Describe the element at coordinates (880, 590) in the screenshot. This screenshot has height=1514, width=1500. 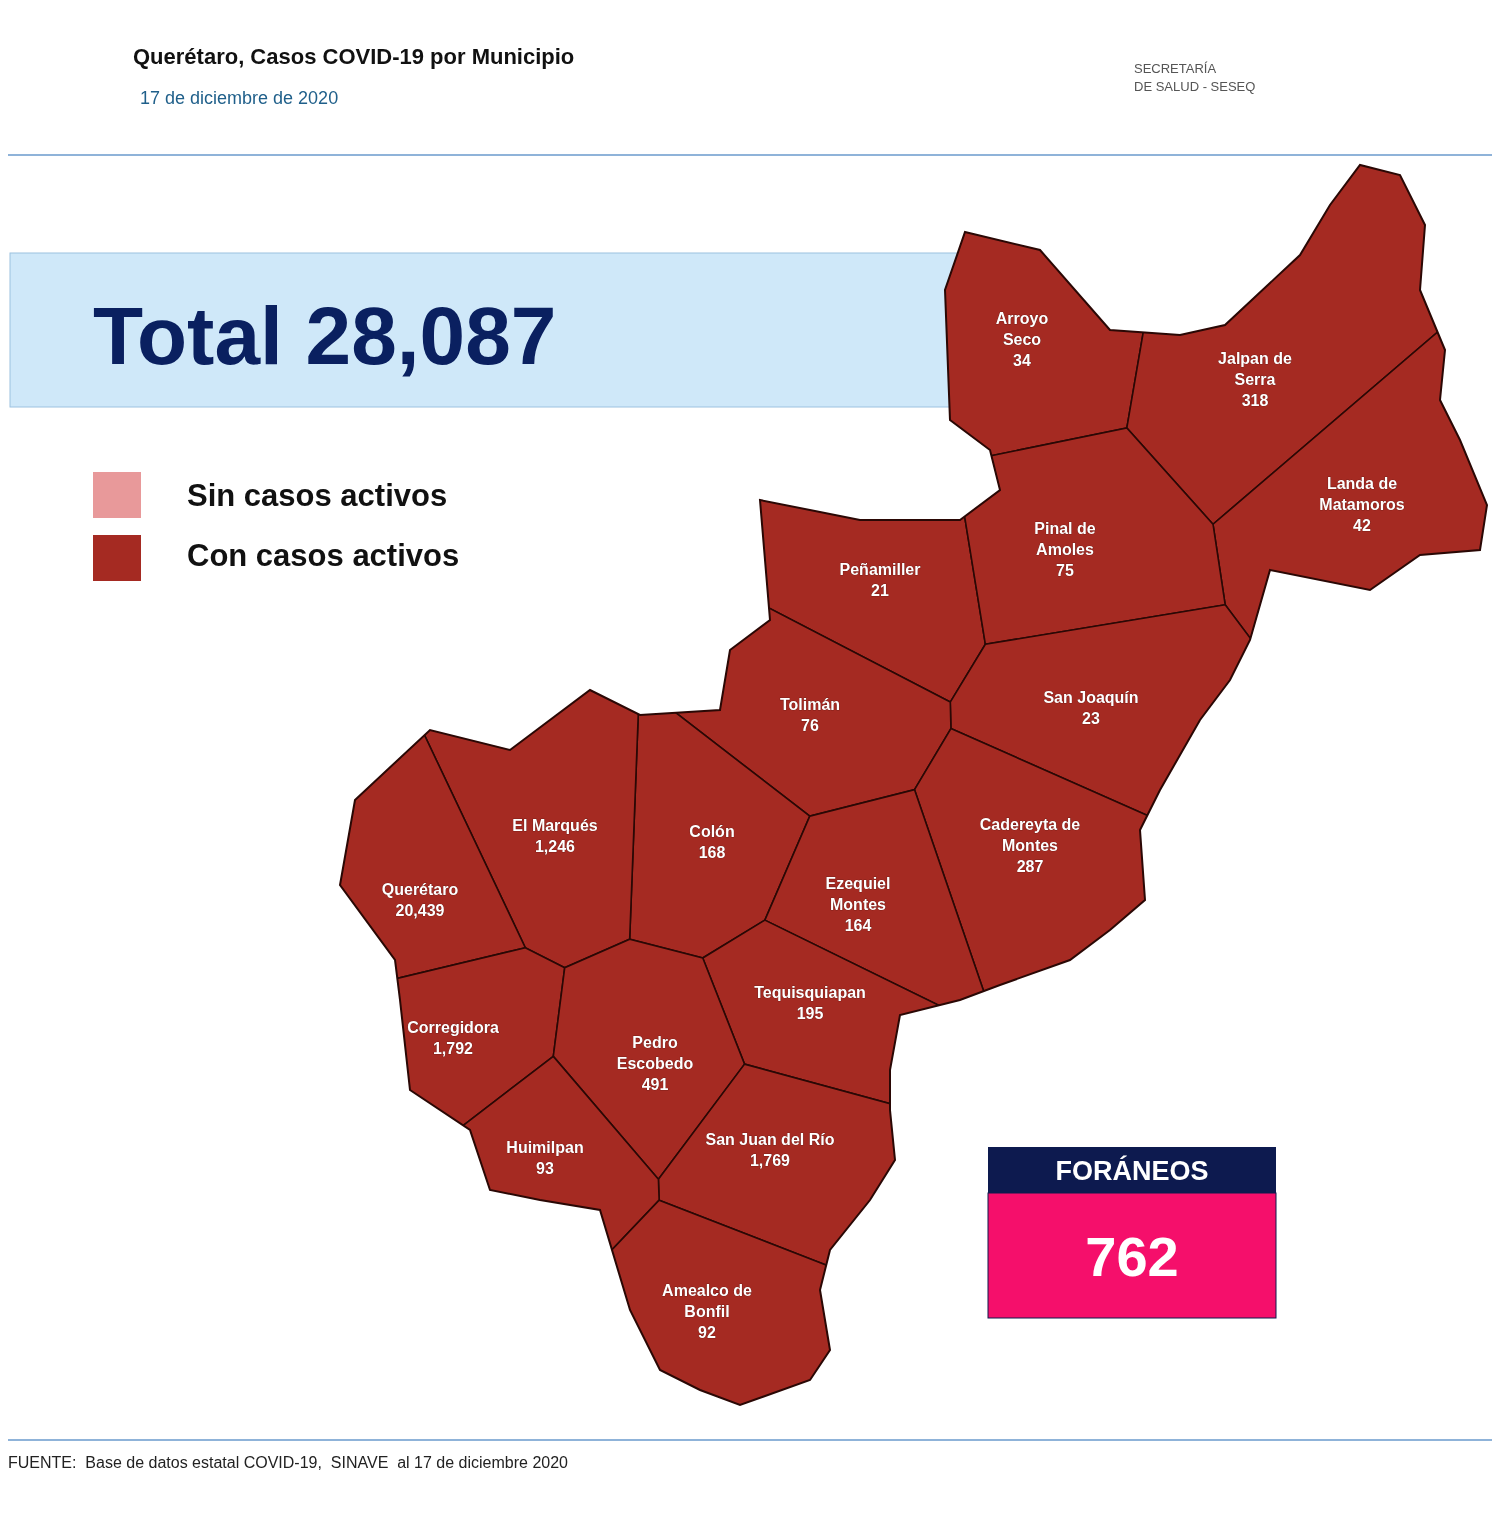
I see `data-label: 21` at that location.